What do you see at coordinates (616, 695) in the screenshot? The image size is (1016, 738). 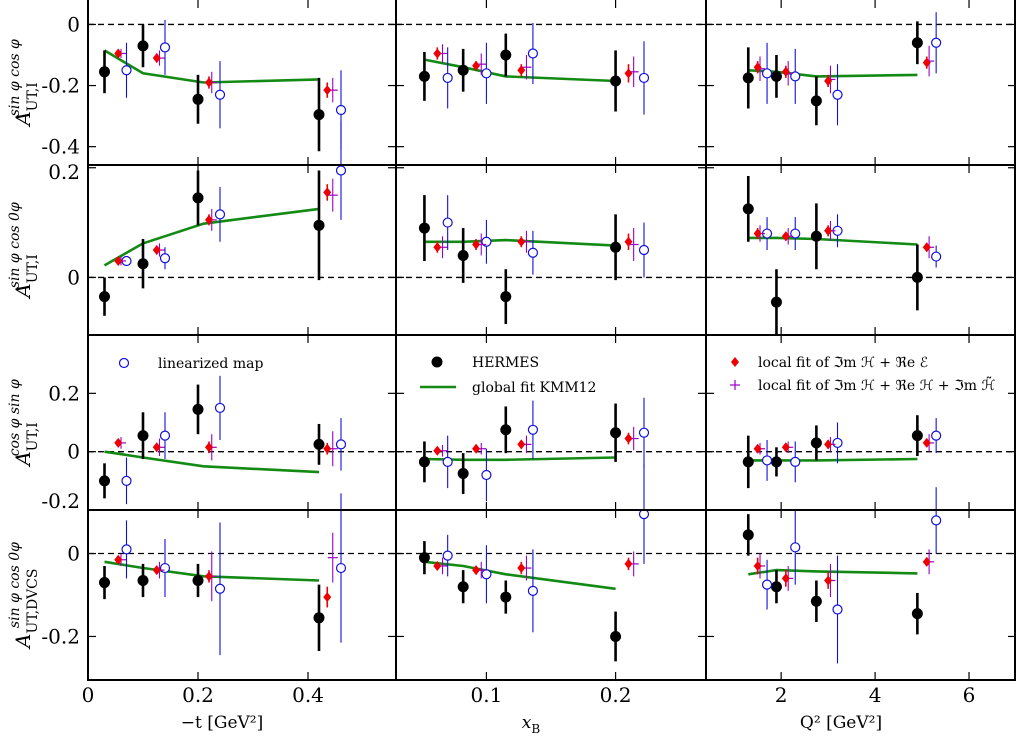 I see `x-tick-label: 0.2` at bounding box center [616, 695].